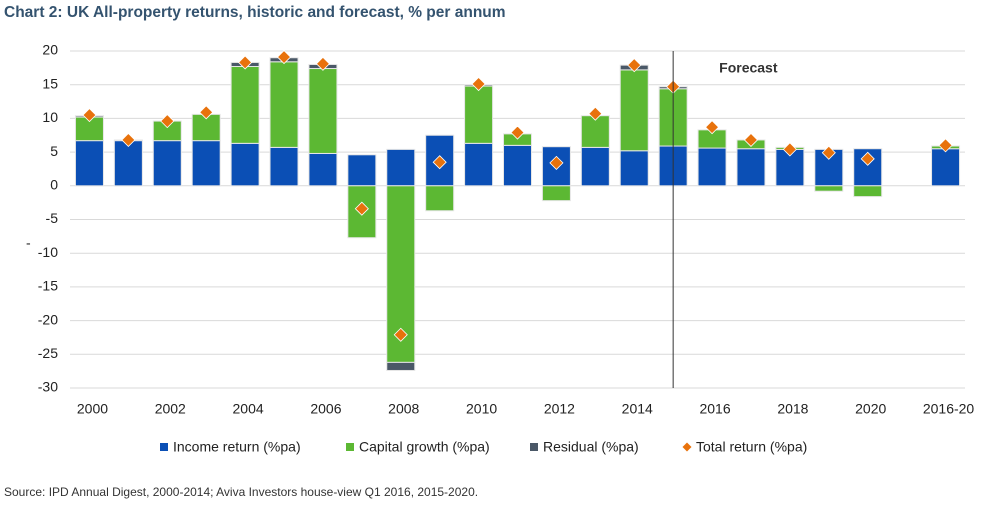 The width and height of the screenshot is (999, 505). Describe the element at coordinates (48, 387) in the screenshot. I see `y-tick-label: -30` at that location.